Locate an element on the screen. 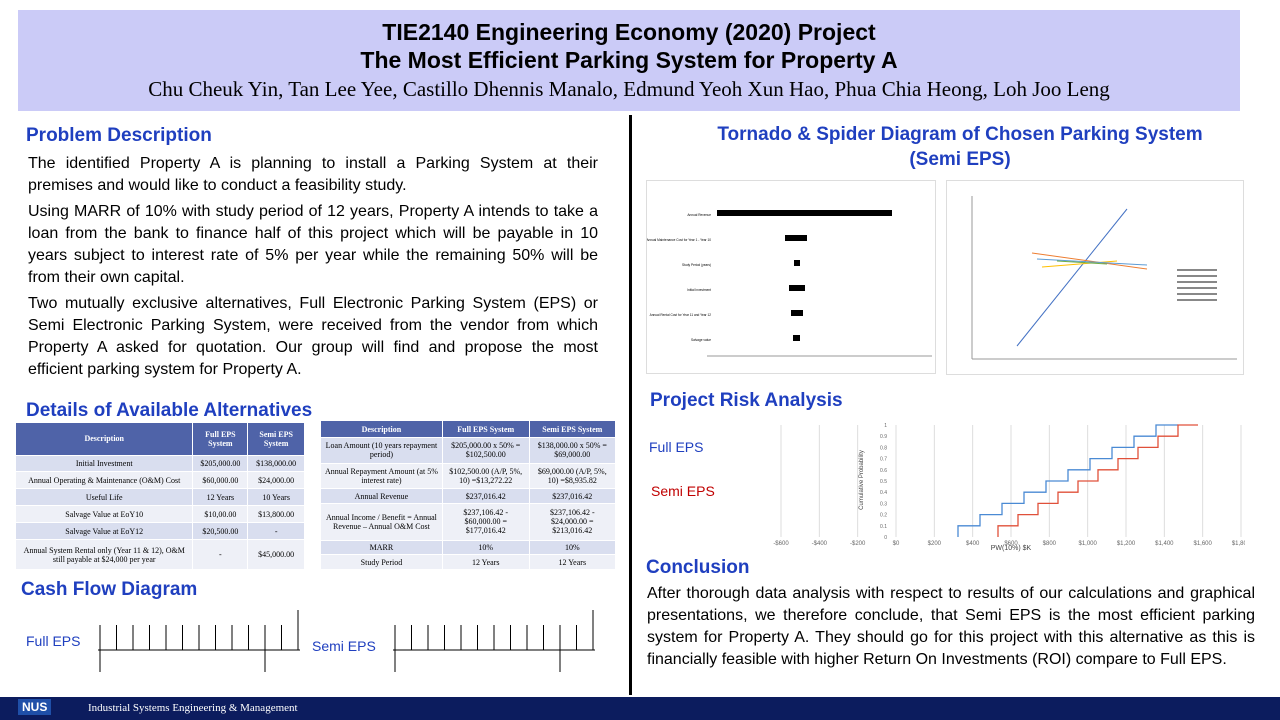  cell: $237,016.42 is located at coordinates (485, 496).